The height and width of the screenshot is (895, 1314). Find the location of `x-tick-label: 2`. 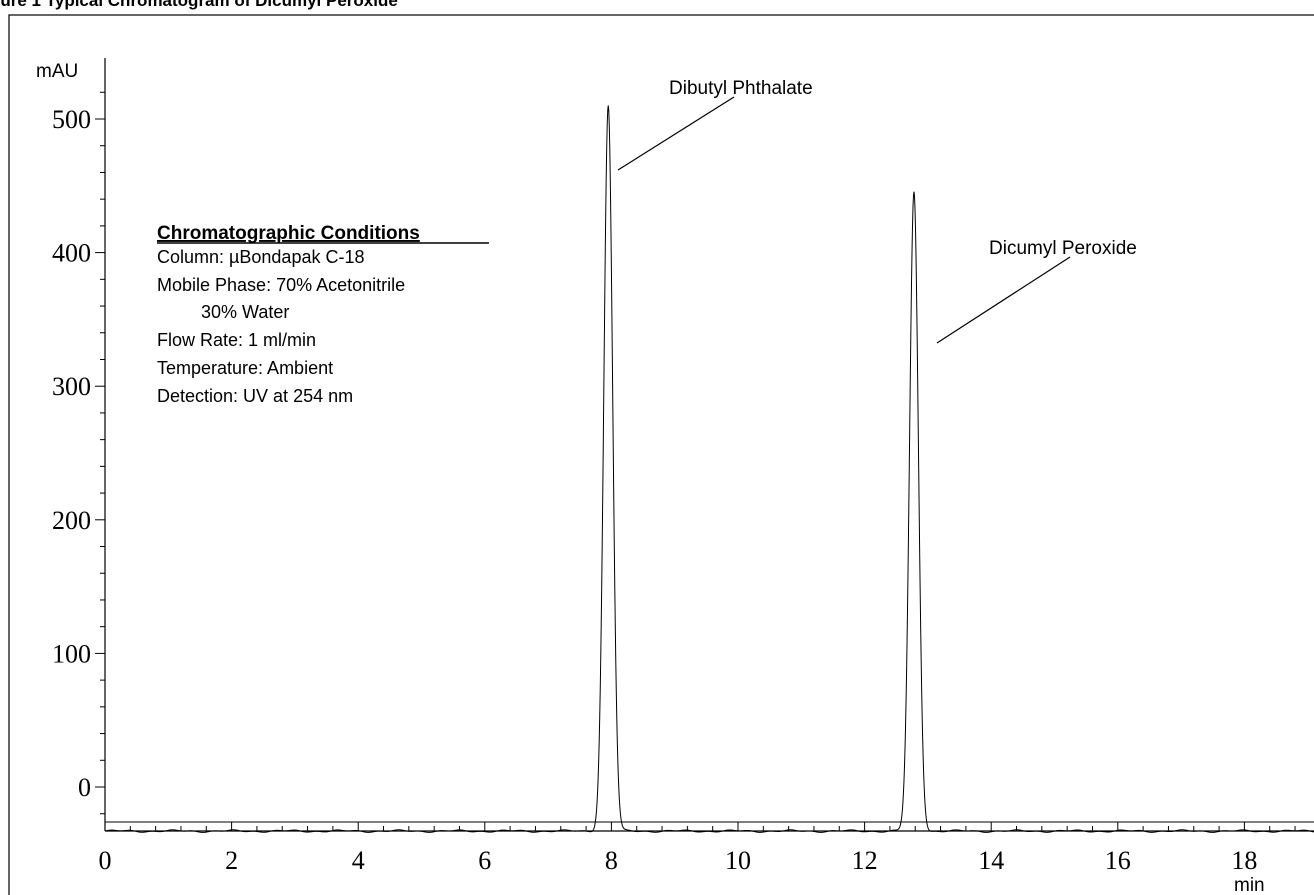

x-tick-label: 2 is located at coordinates (231, 860).